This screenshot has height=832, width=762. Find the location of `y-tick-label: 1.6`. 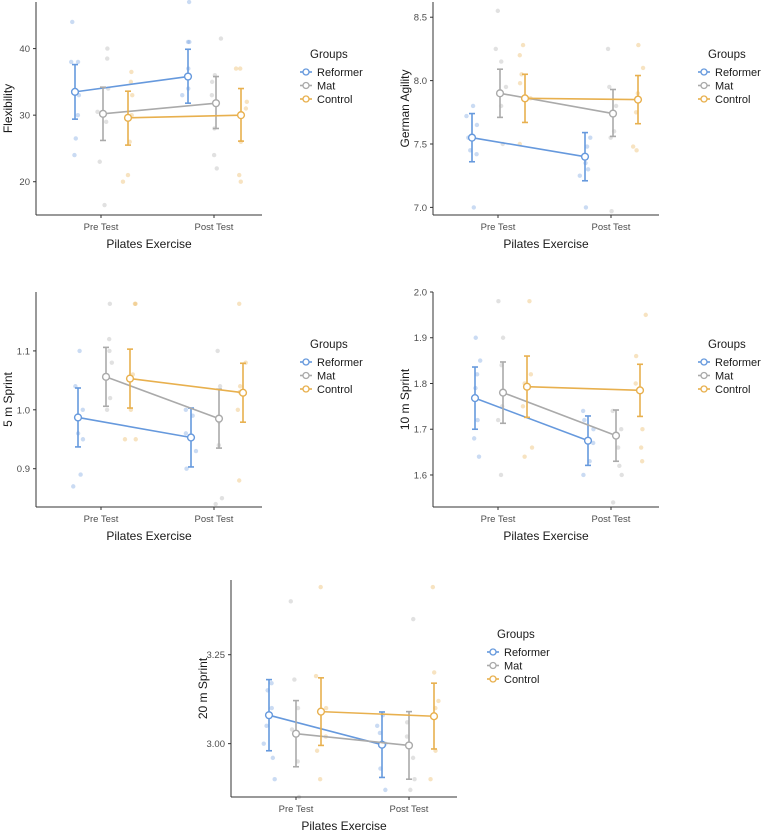

y-tick-label: 1.6 is located at coordinates (420, 475).